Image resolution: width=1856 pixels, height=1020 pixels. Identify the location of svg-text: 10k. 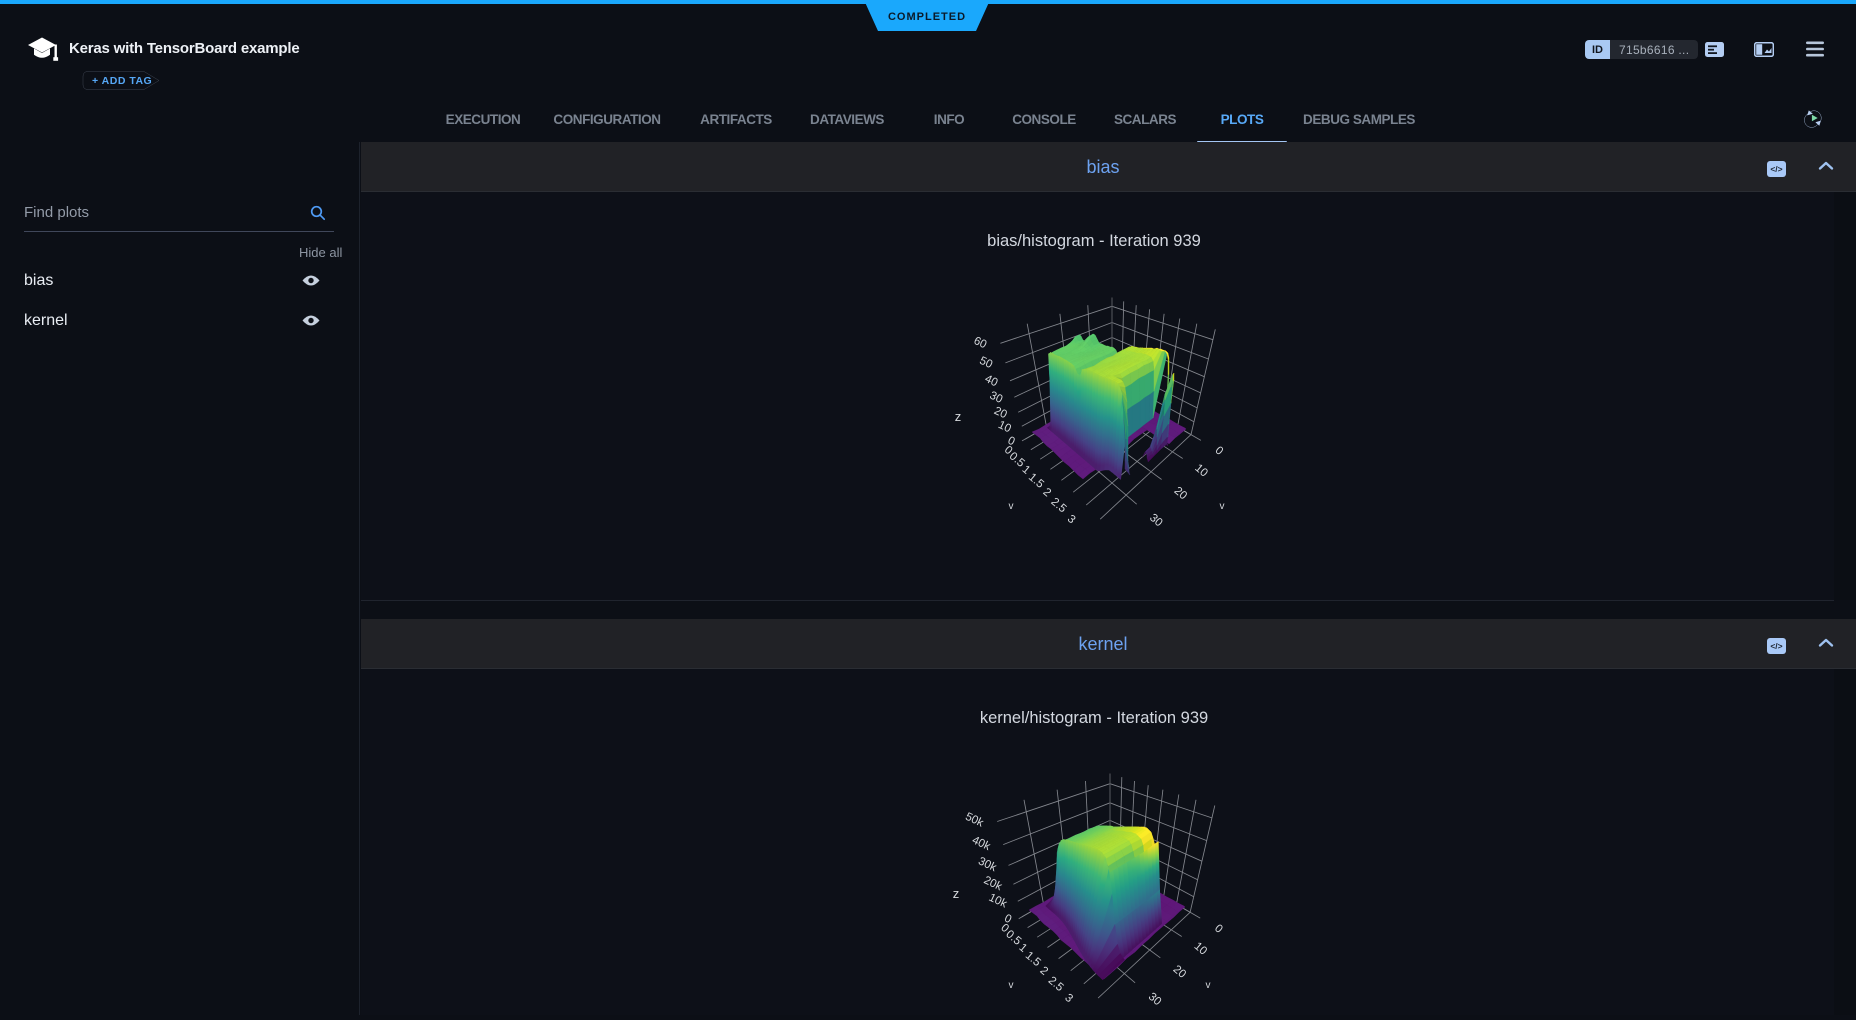
(998, 901).